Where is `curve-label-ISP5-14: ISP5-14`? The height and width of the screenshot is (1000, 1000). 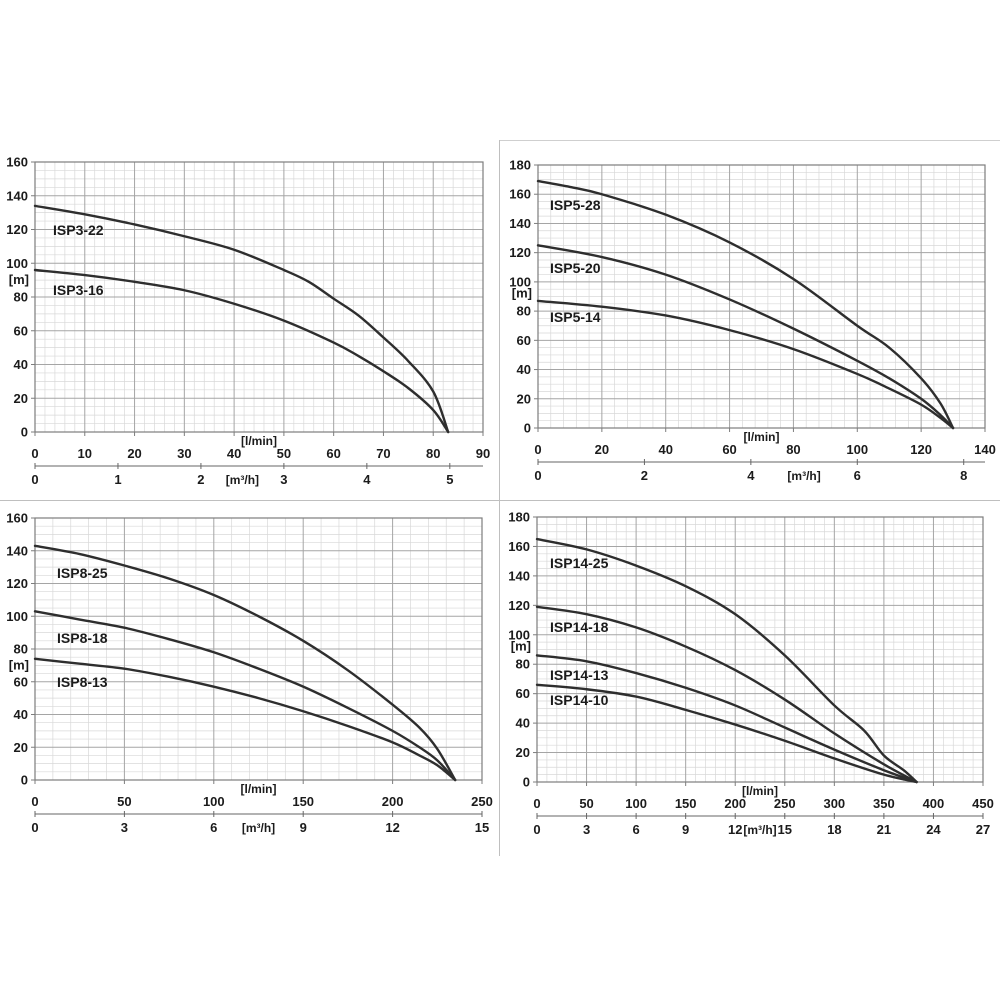
curve-label-ISP5-14: ISP5-14 is located at coordinates (575, 317).